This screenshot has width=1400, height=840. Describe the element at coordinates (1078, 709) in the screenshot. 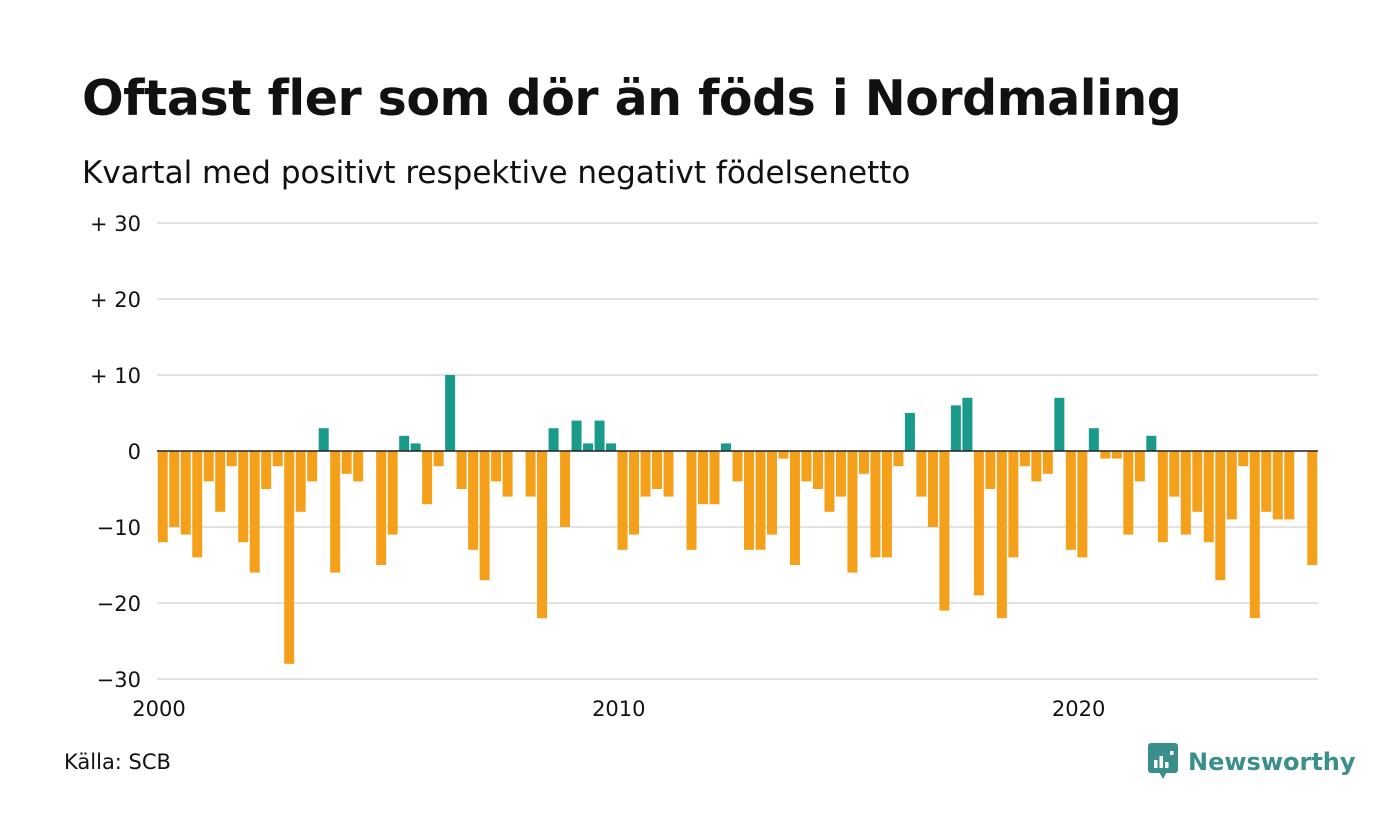

I see `x-tick-label: 2020` at that location.